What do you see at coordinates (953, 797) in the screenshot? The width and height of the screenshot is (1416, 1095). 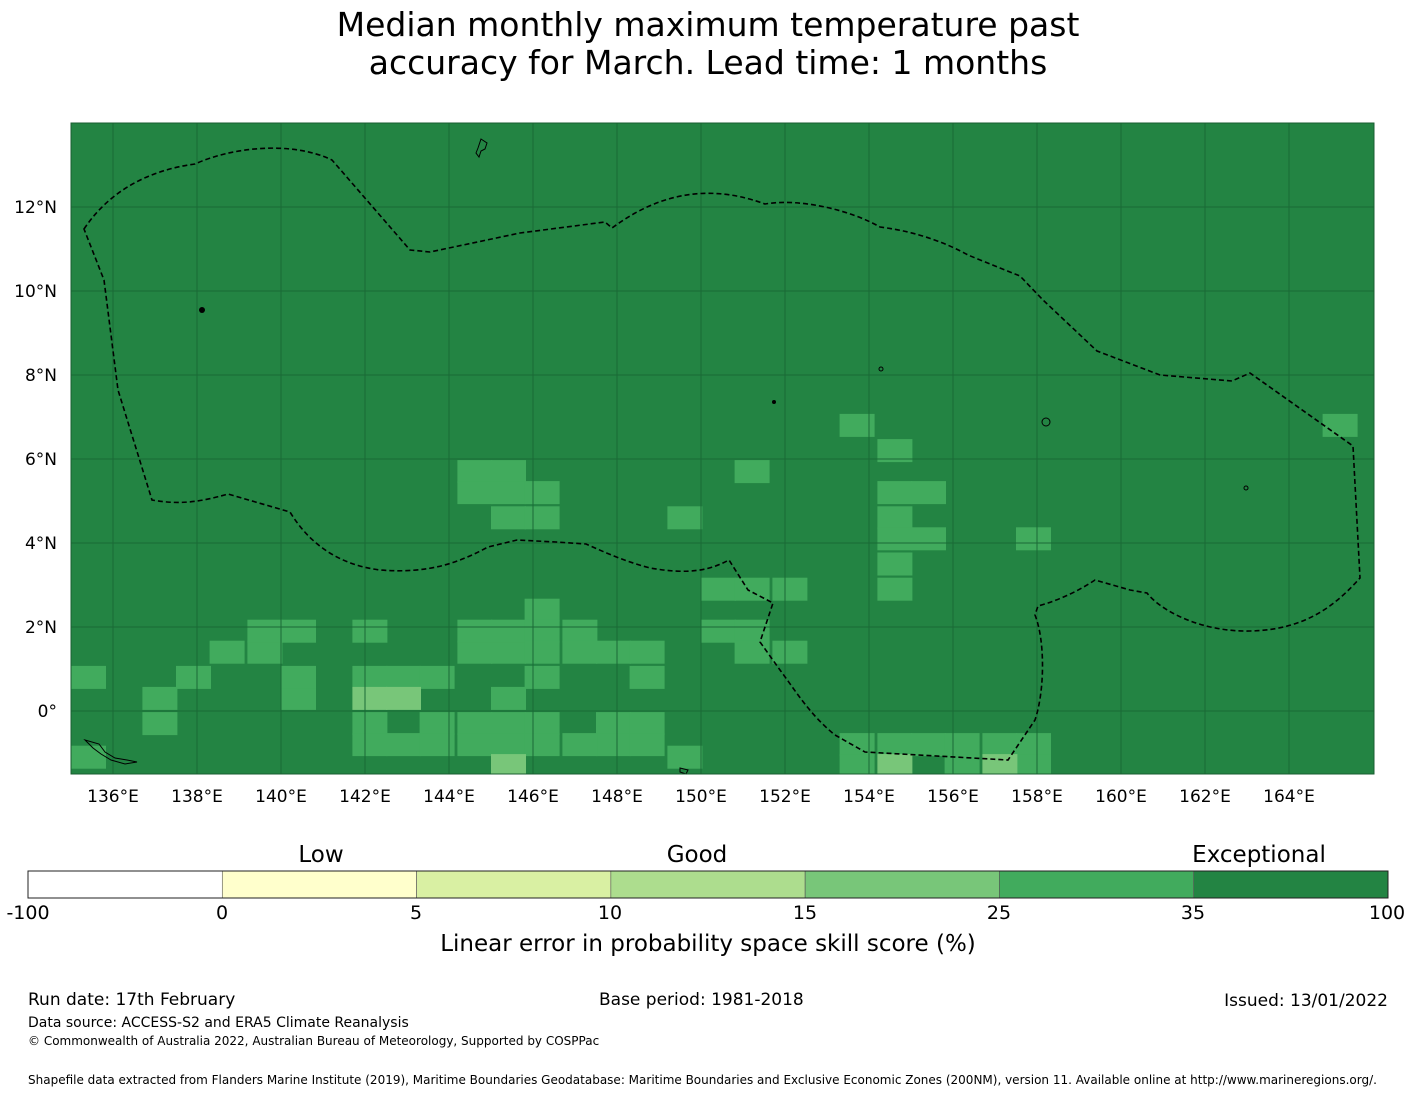 I see `longitude-tick-label: 156°E` at bounding box center [953, 797].